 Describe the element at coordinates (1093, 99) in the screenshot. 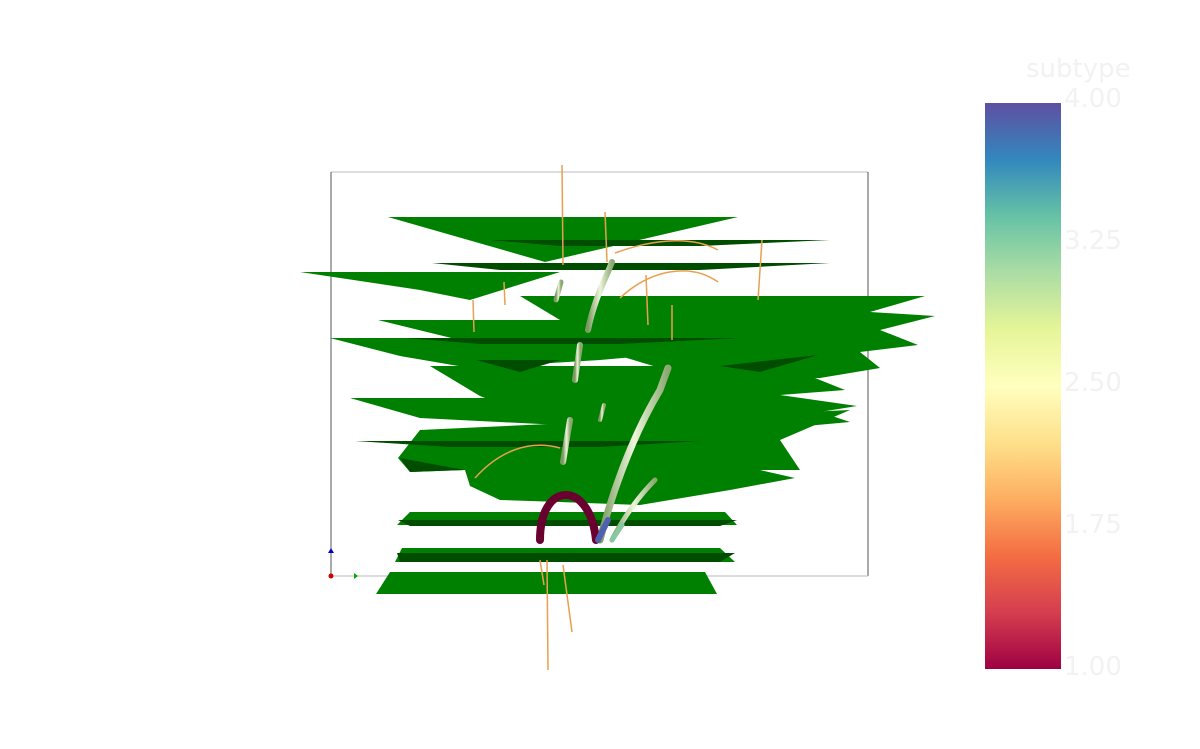

I see `colorbar-tick-max: 4.00` at that location.